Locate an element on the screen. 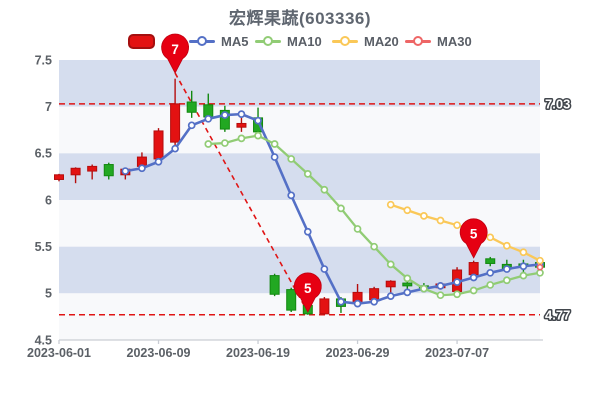 The width and height of the screenshot is (600, 400). legend-item-ma30: MA30 is located at coordinates (438, 41).